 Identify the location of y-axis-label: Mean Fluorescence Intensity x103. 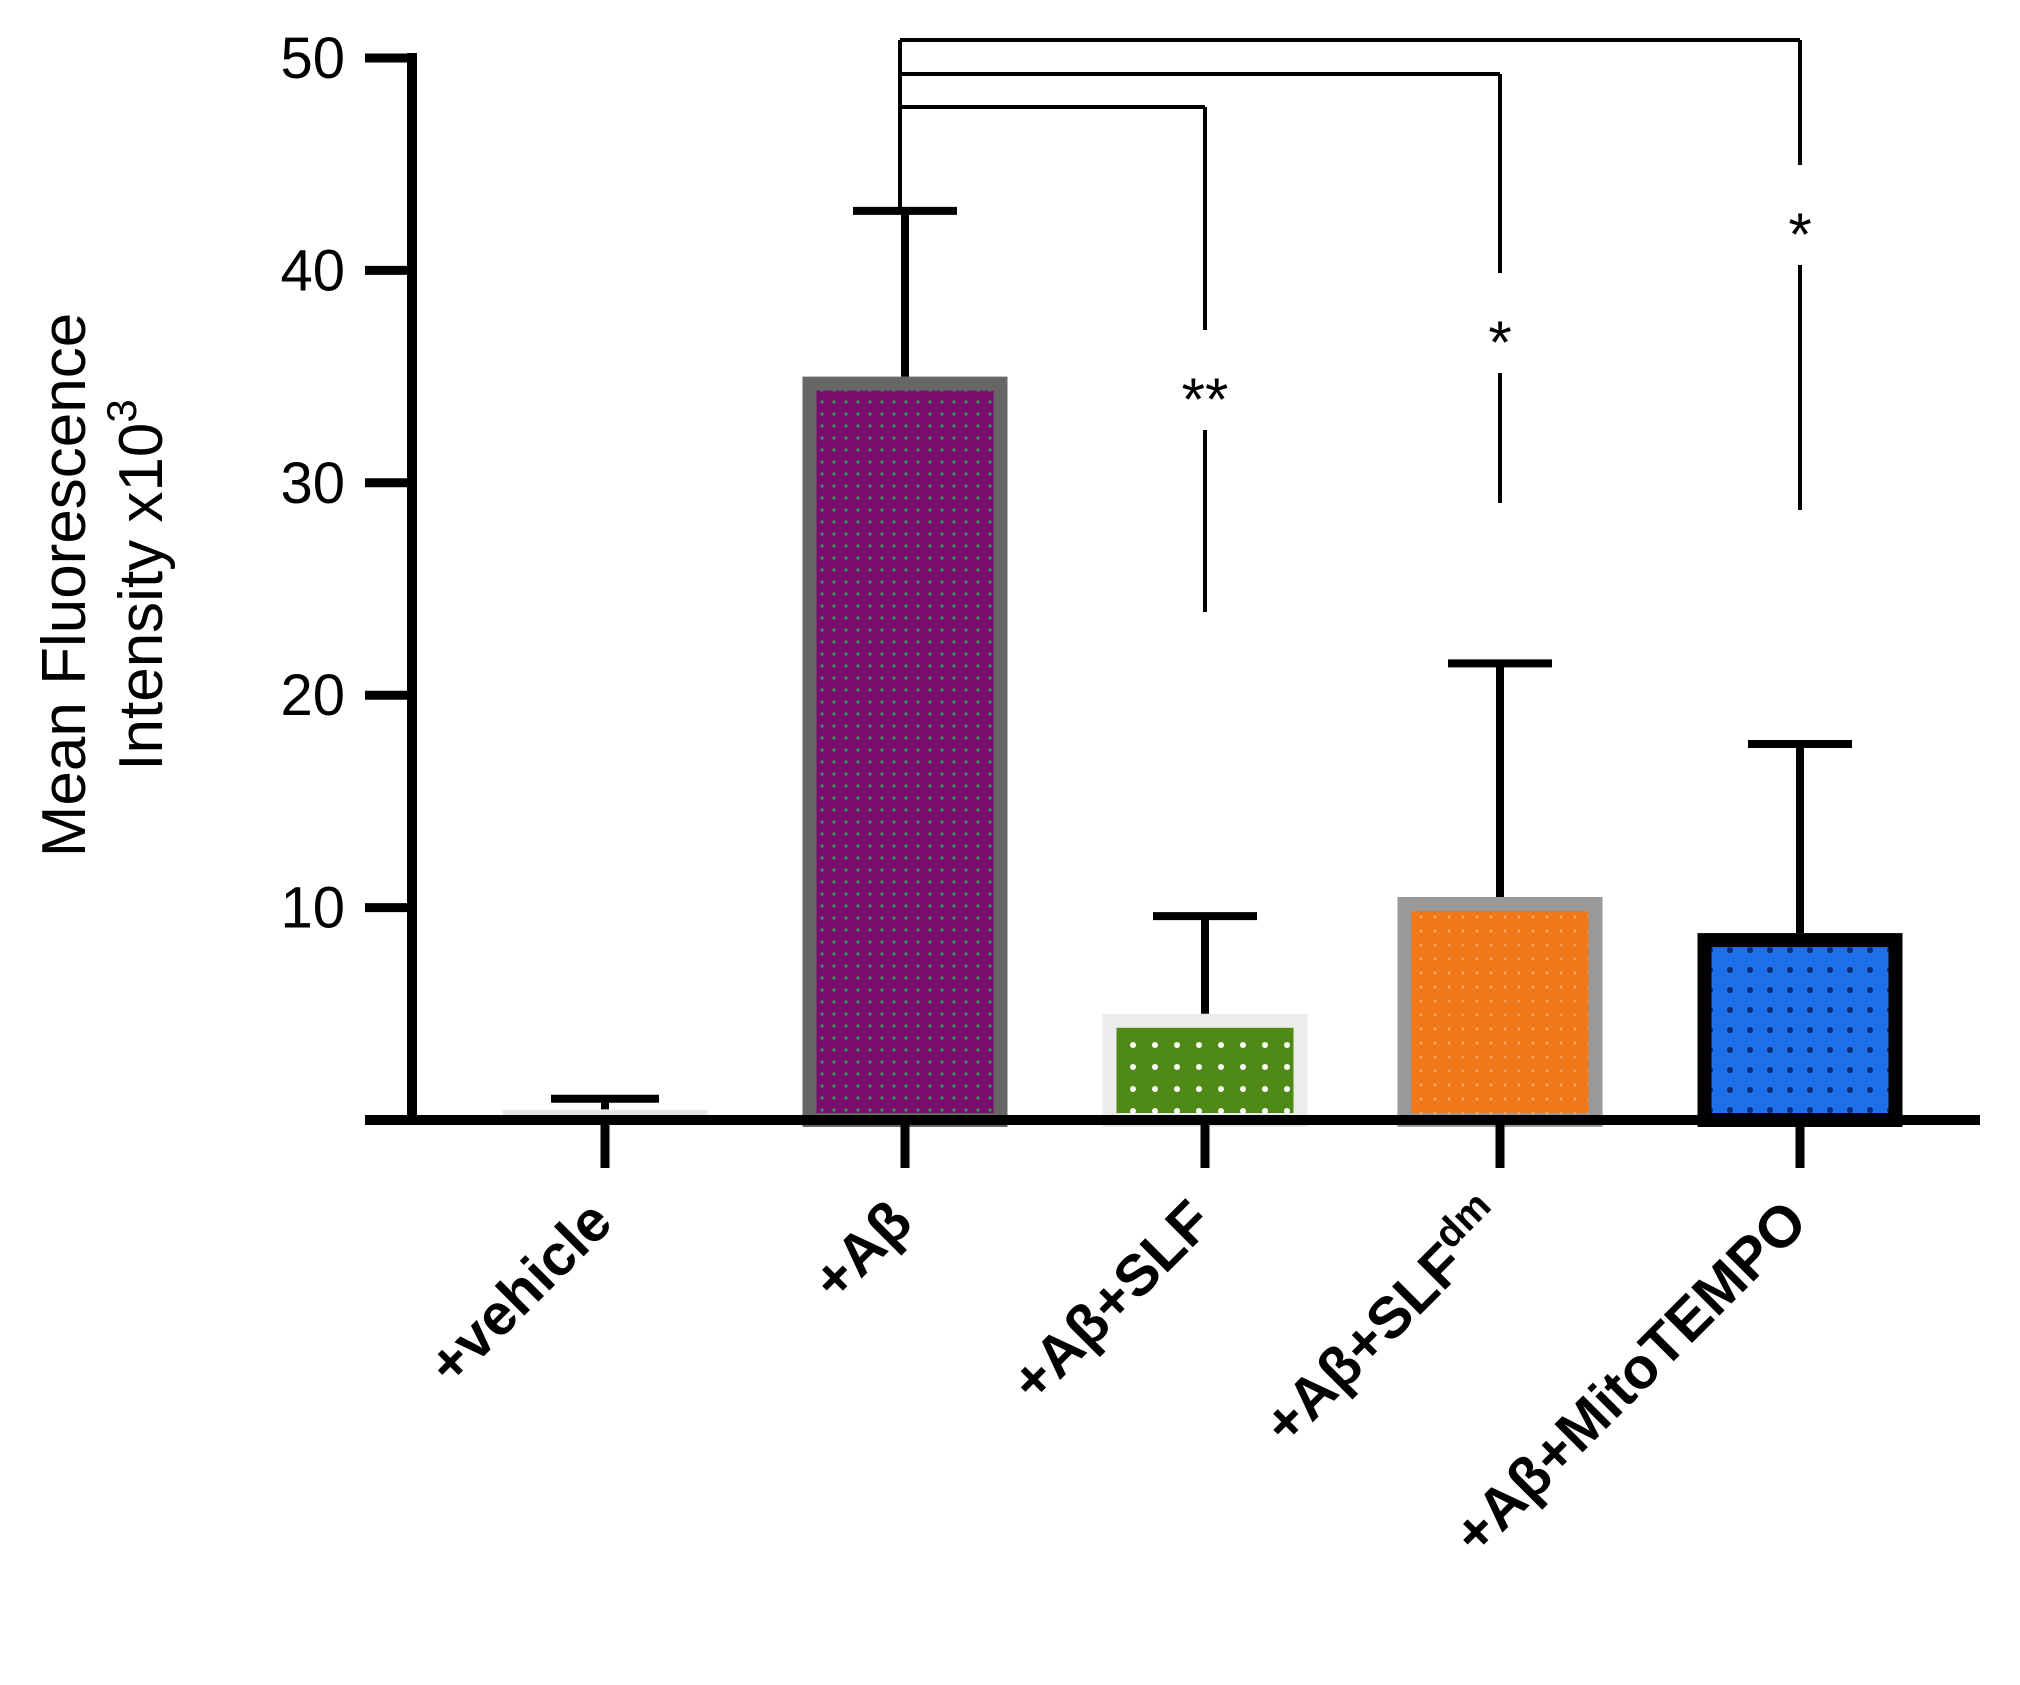
(103, 585).